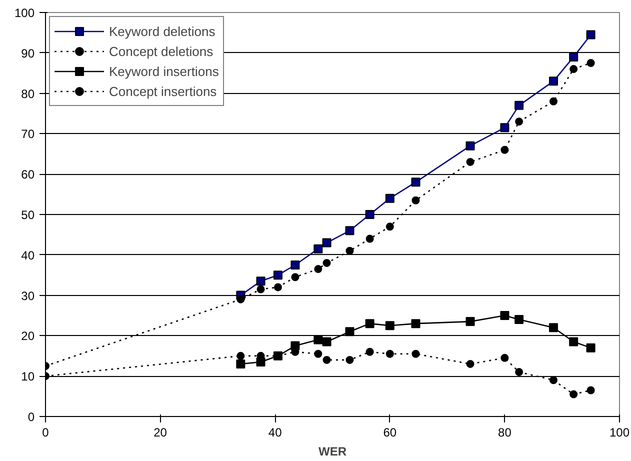 The width and height of the screenshot is (631, 461). Describe the element at coordinates (28, 295) in the screenshot. I see `y-tick-label: 30` at that location.